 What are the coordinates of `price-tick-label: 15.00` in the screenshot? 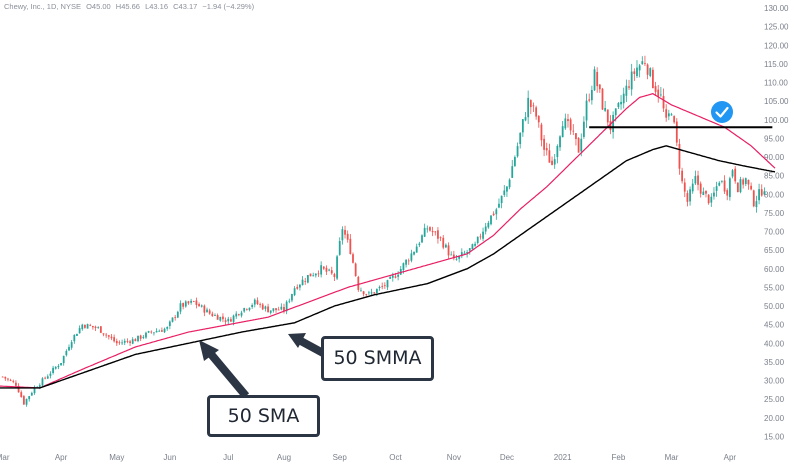 It's located at (774, 436).